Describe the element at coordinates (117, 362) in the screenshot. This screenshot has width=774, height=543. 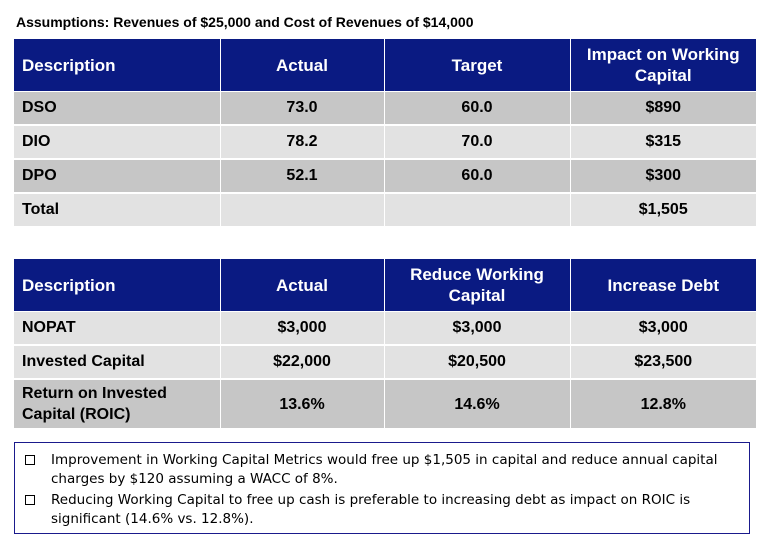
I see `row-label: Invested Capital` at that location.